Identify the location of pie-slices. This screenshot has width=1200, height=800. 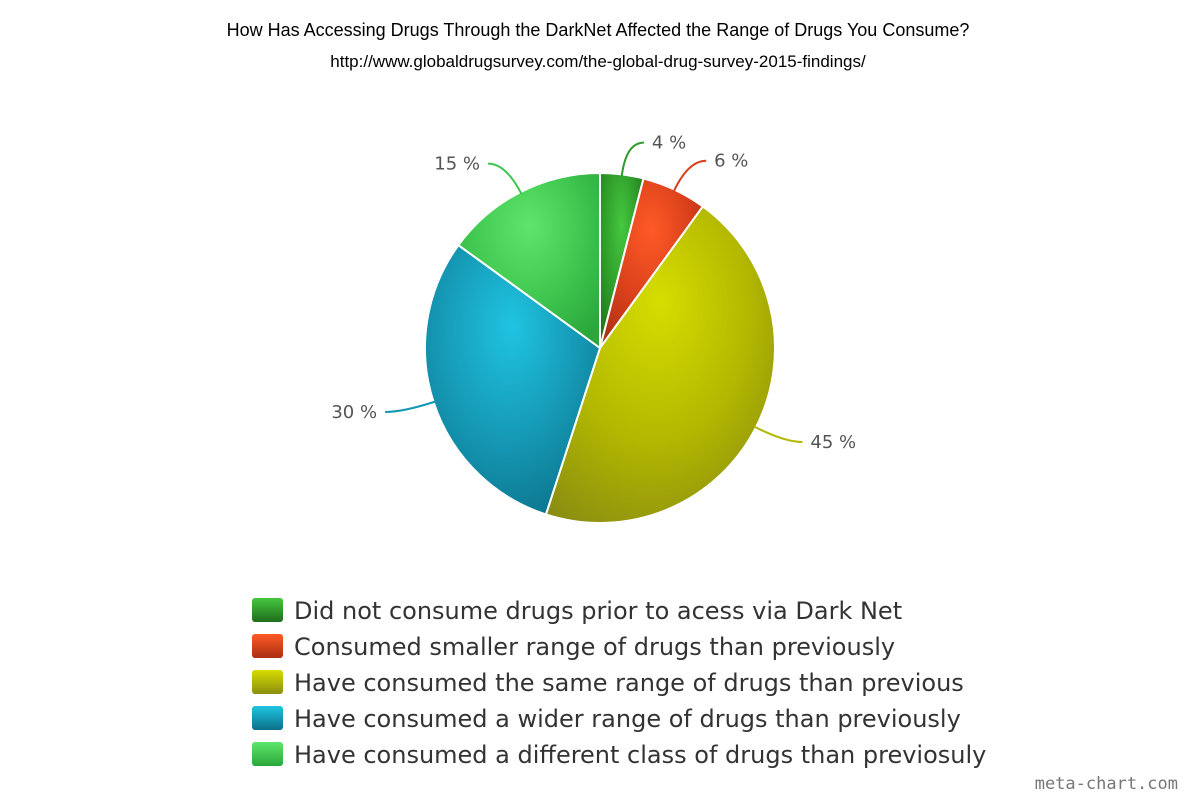
(600, 348).